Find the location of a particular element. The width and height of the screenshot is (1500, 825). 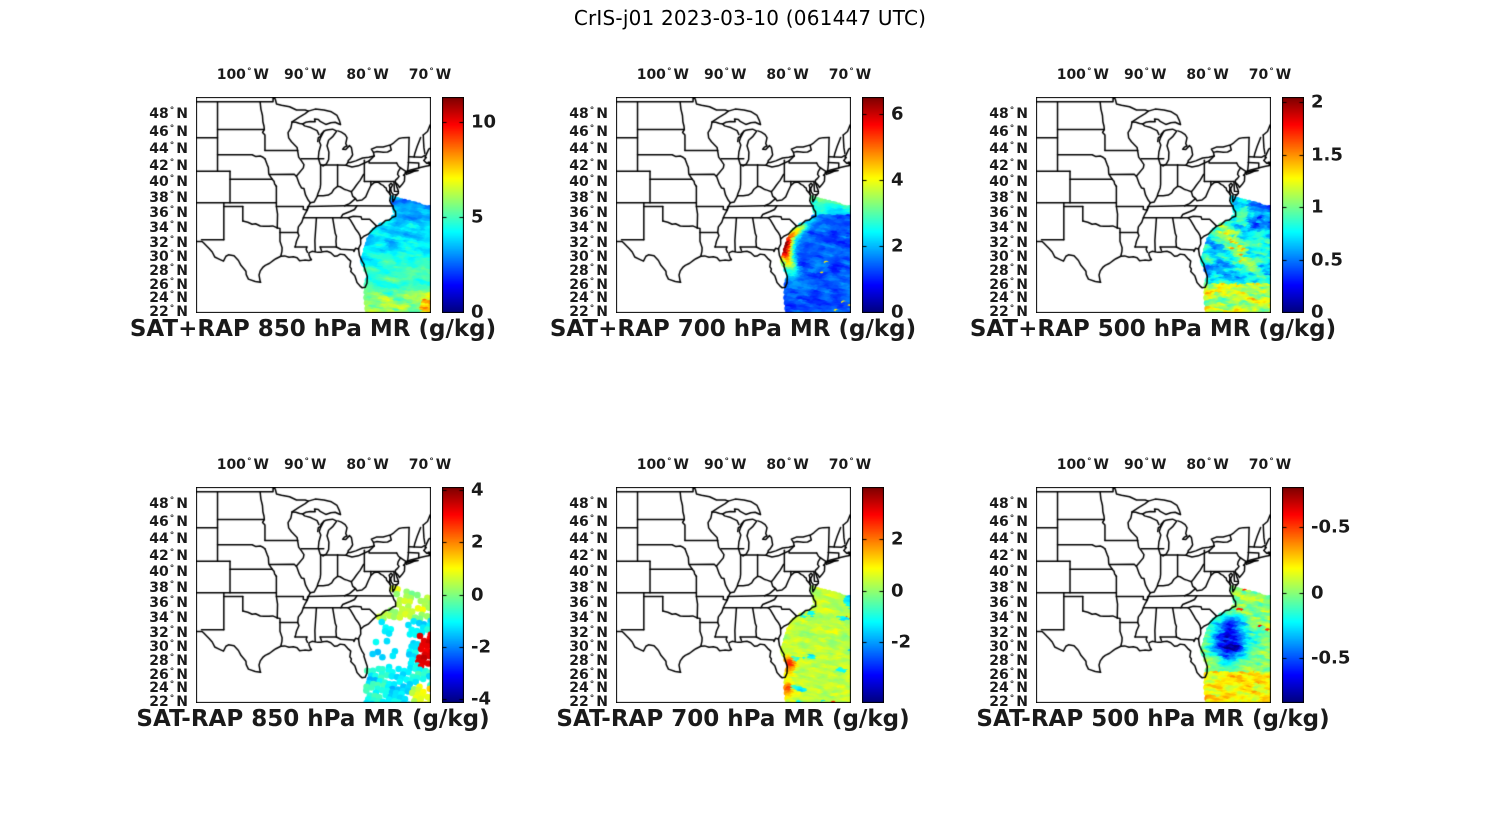

colorbar-tick-label: 10 is located at coordinates (484, 122).